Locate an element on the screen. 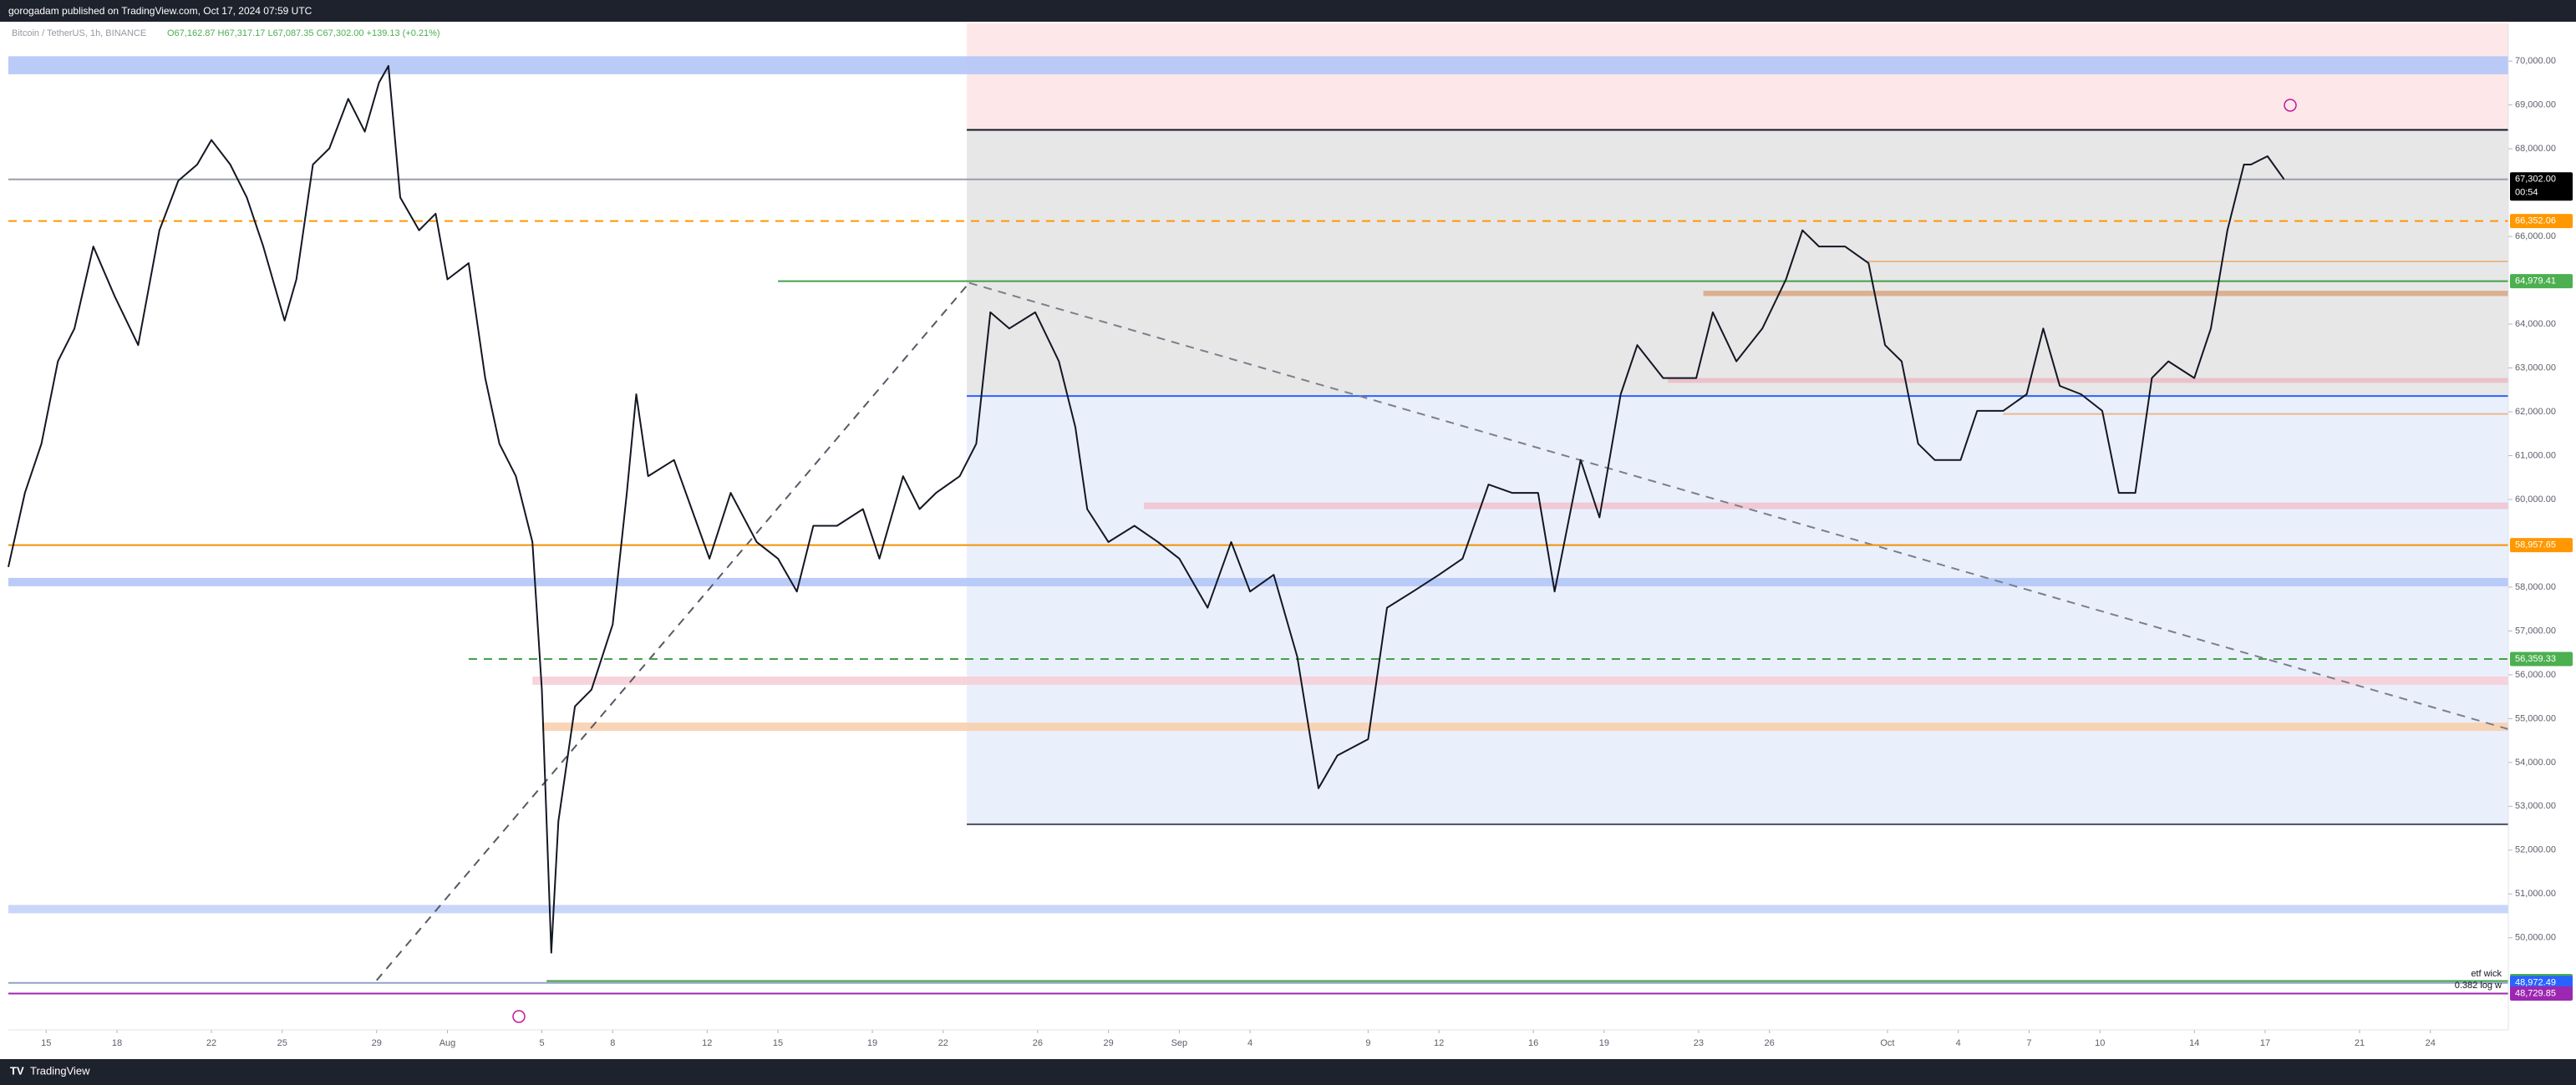 Image resolution: width=2576 pixels, height=1085 pixels. price-countdown: 00:54 is located at coordinates (2526, 193).